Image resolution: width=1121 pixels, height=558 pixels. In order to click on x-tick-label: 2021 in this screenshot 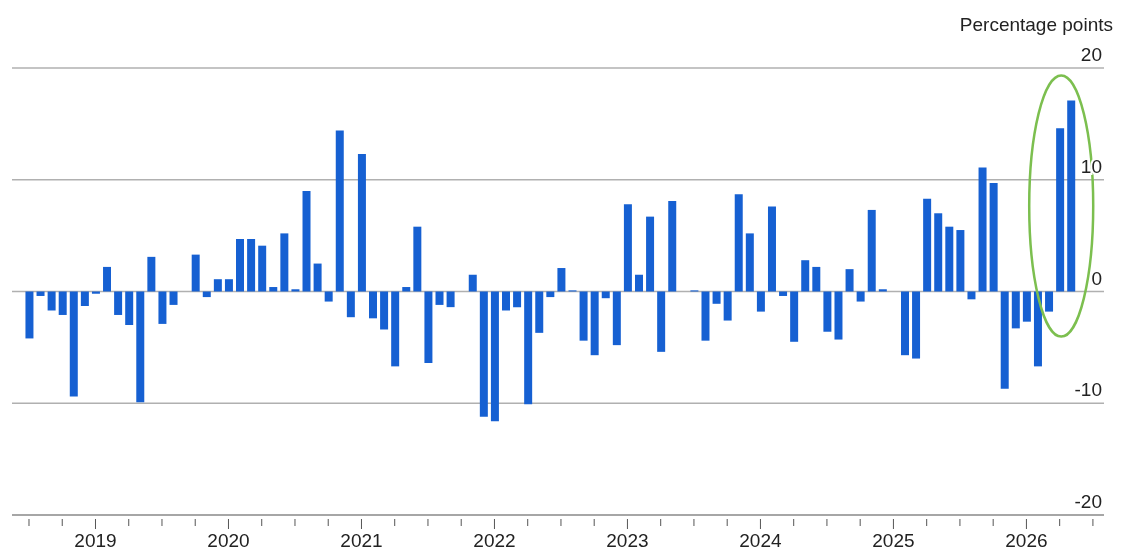, I will do `click(361, 540)`.